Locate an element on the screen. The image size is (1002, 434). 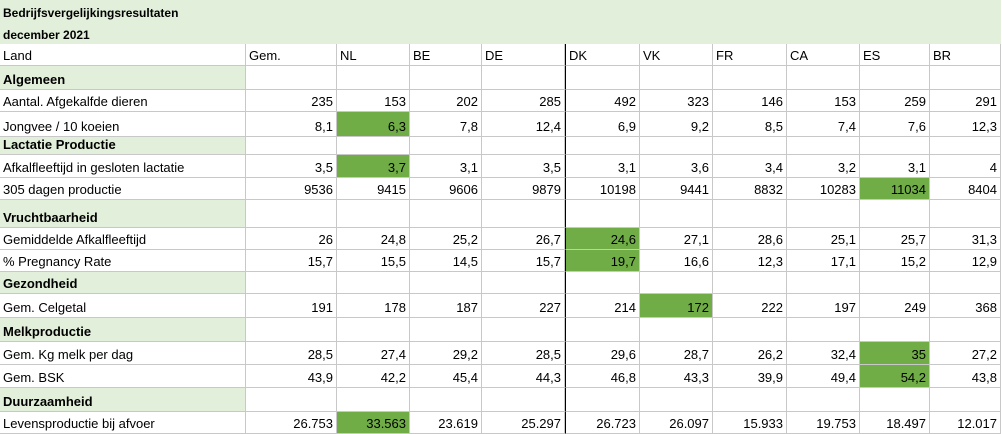
section-label: Duurzaamheid is located at coordinates (123, 400).